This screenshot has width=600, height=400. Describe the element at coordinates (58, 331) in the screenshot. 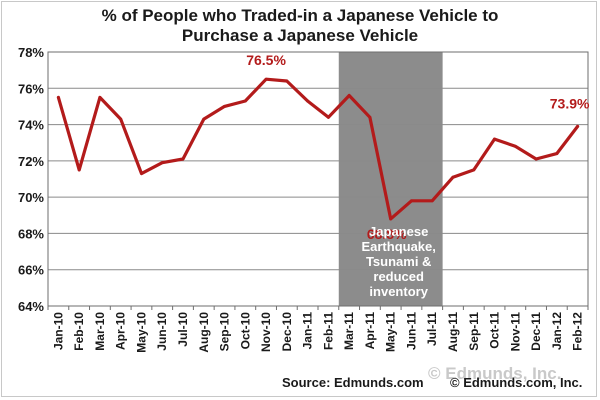

I see `x-tick-label: Jan-10` at that location.